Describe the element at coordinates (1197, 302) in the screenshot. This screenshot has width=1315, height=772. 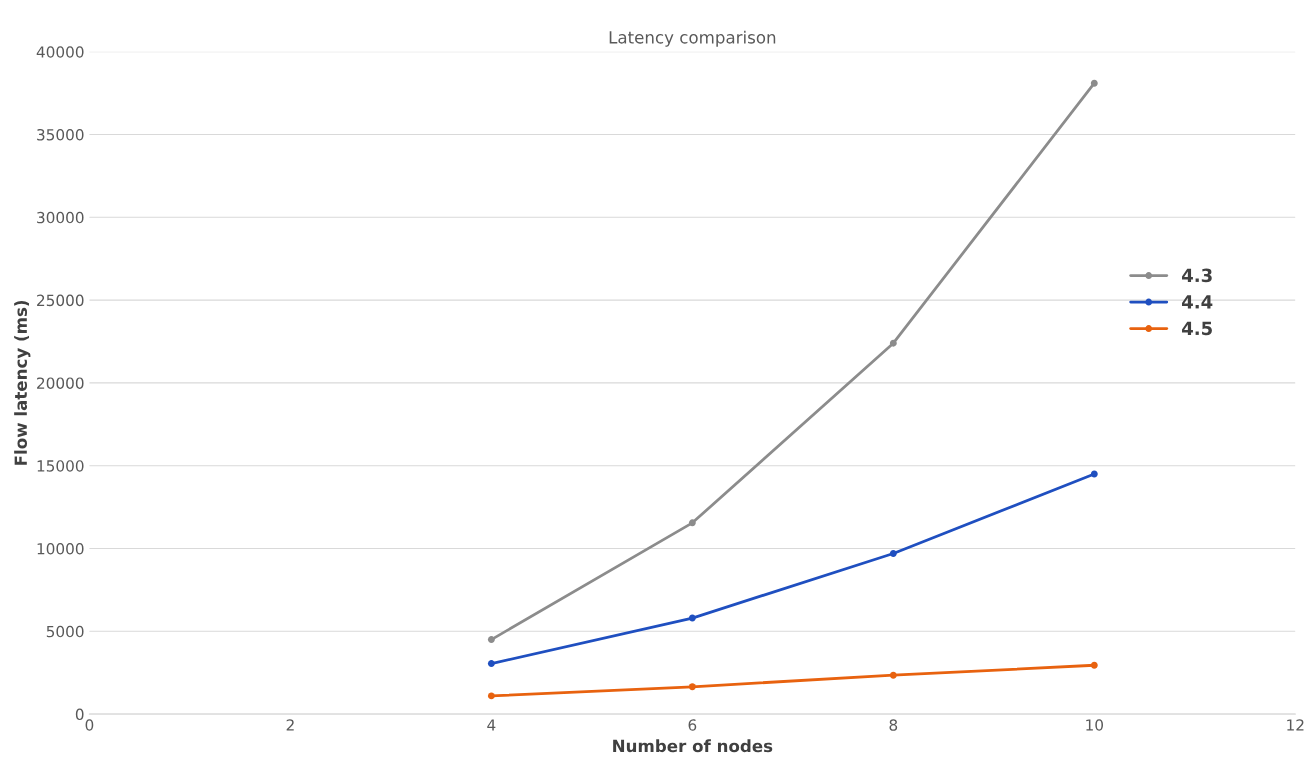
I see `legend-label: 4.4` at that location.